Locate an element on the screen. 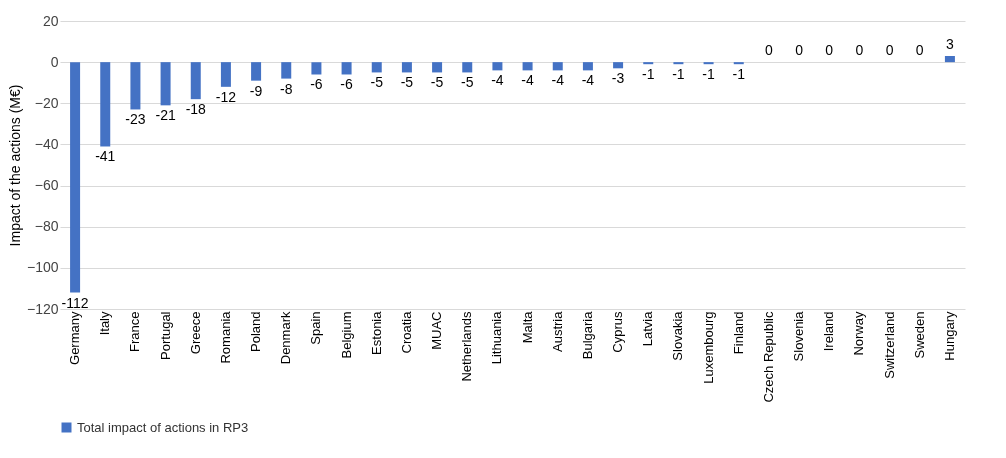 The width and height of the screenshot is (1006, 458). legend-label: Total impact of actions in RP3 is located at coordinates (163, 427).